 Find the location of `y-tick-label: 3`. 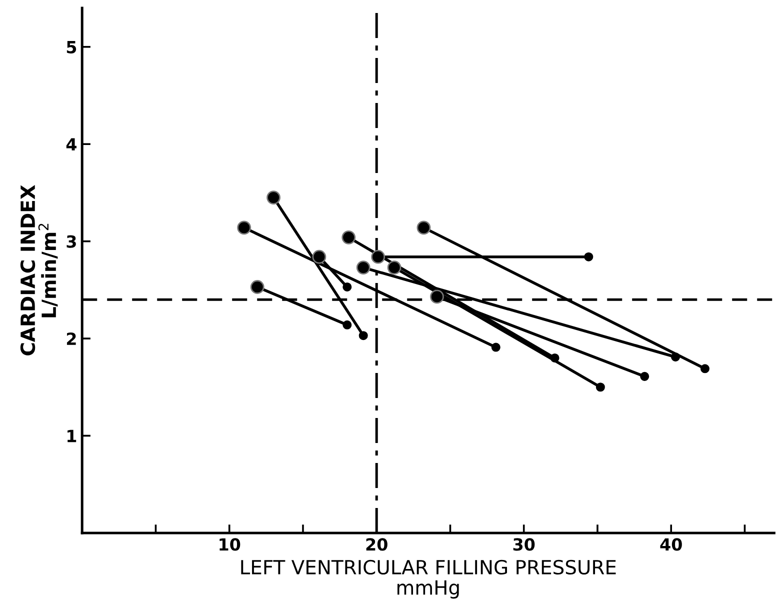

y-tick-label: 3 is located at coordinates (71, 241).